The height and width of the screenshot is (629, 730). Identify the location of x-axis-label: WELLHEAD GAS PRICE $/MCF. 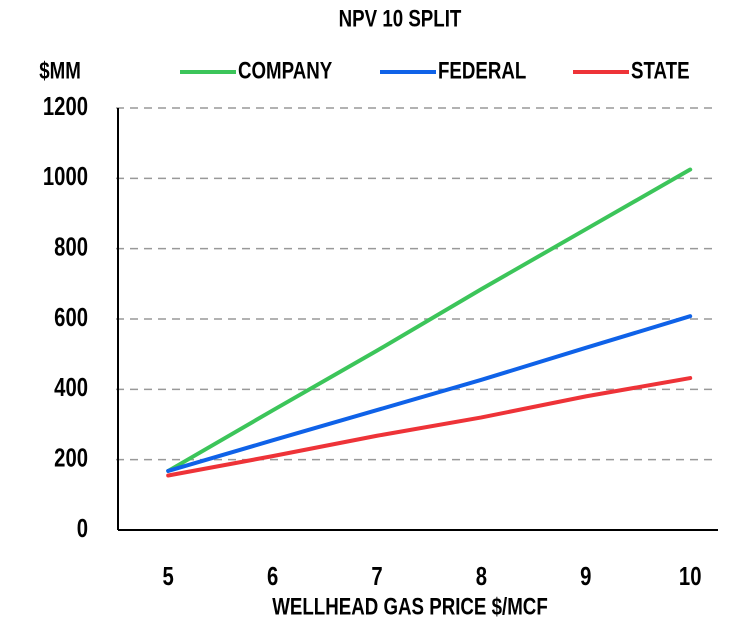
(410, 606).